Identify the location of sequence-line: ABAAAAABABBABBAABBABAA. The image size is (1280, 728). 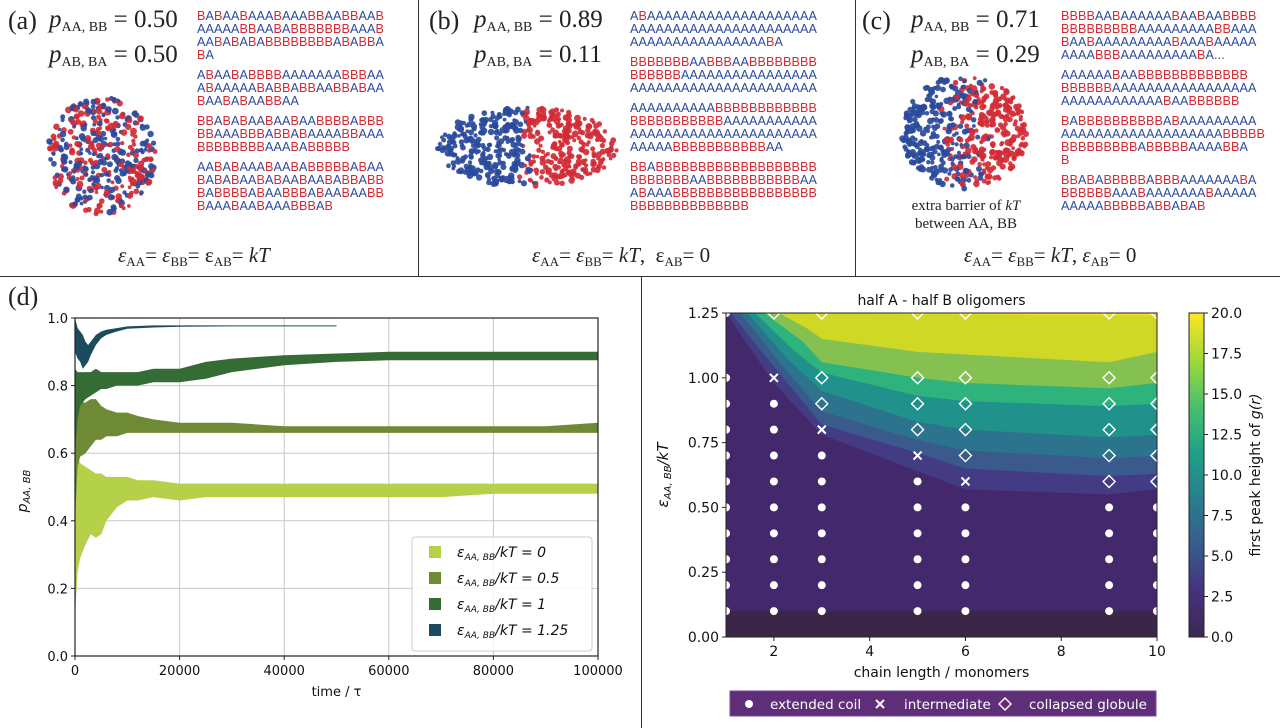
(290, 88).